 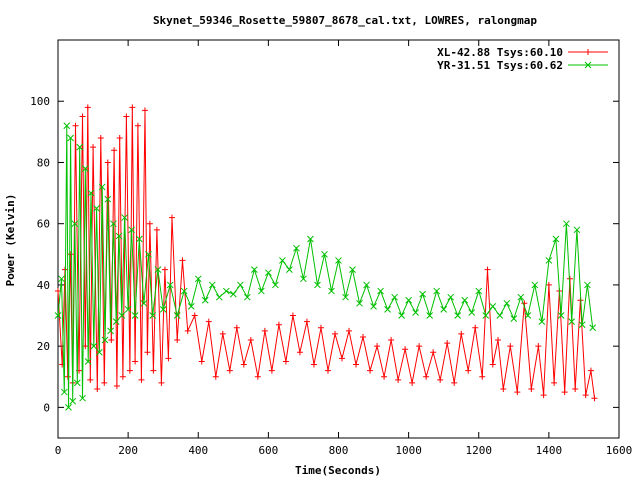 What do you see at coordinates (40, 101) in the screenshot?
I see `y-tick-label: 100` at bounding box center [40, 101].